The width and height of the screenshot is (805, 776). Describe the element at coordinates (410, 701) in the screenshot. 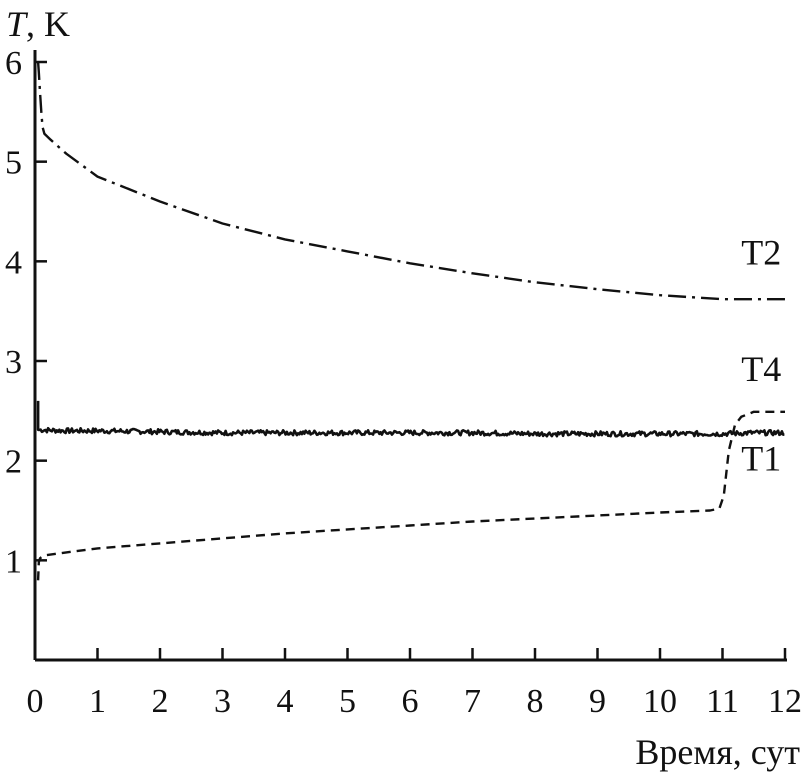

I see `x-tick-label: 6` at that location.